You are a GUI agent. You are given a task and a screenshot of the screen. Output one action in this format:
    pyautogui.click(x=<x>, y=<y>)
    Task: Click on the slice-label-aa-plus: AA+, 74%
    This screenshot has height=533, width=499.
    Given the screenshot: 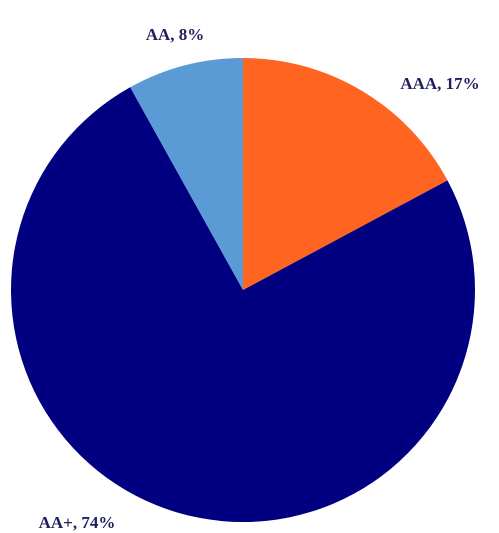 What is the action you would take?
    pyautogui.click(x=77, y=522)
    